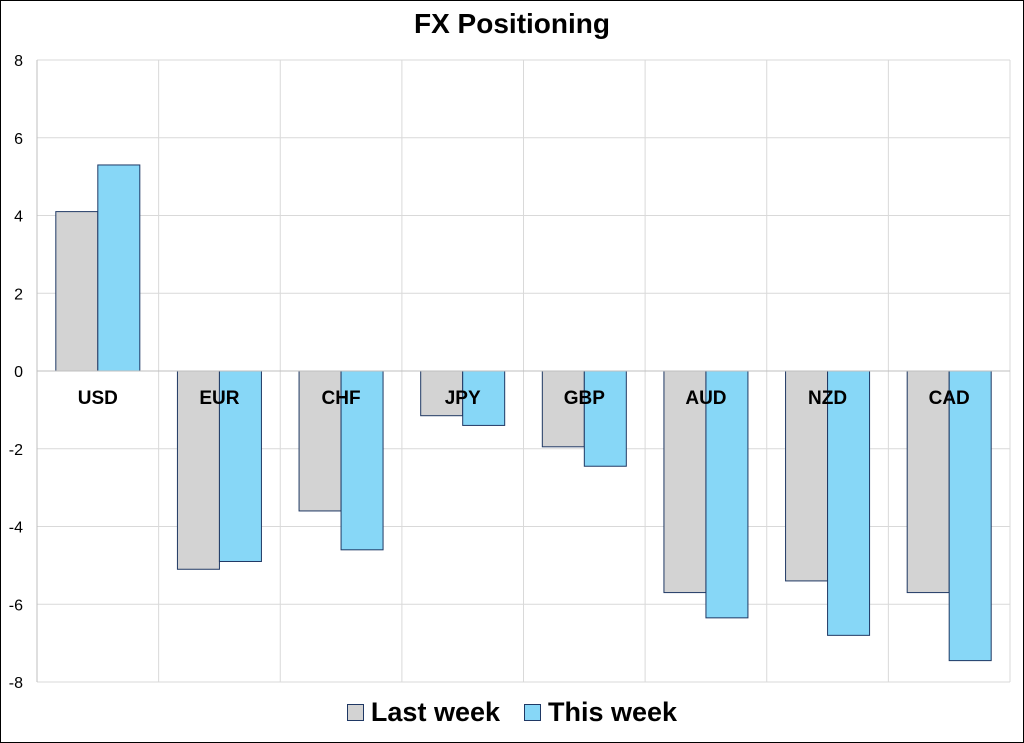 Image resolution: width=1024 pixels, height=743 pixels. Describe the element at coordinates (18, 372) in the screenshot. I see `y-tick-label: 0` at that location.